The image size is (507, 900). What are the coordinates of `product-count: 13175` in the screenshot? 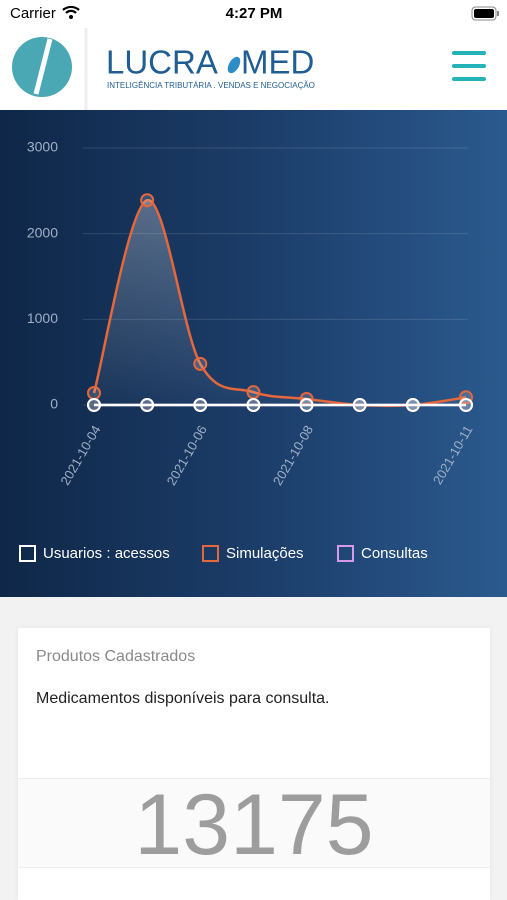 It's located at (254, 825).